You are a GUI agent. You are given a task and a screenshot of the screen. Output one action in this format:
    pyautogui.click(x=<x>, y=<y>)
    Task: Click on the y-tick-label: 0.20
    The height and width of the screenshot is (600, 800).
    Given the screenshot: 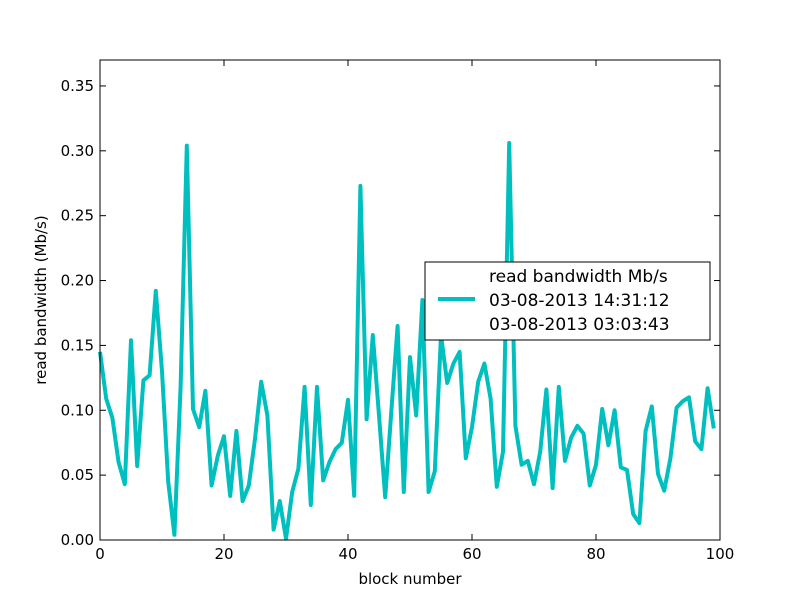 What is the action you would take?
    pyautogui.click(x=77, y=281)
    